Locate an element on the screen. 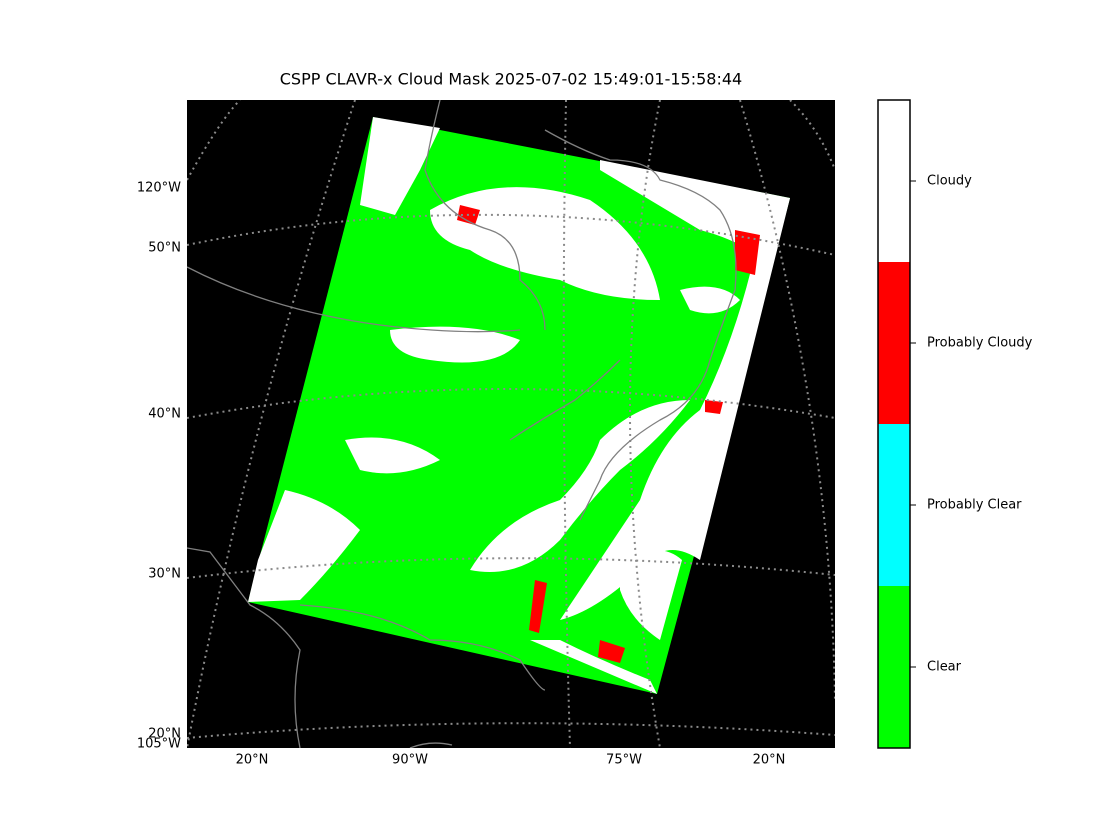  colorbar-label: Cloudy is located at coordinates (949, 181).